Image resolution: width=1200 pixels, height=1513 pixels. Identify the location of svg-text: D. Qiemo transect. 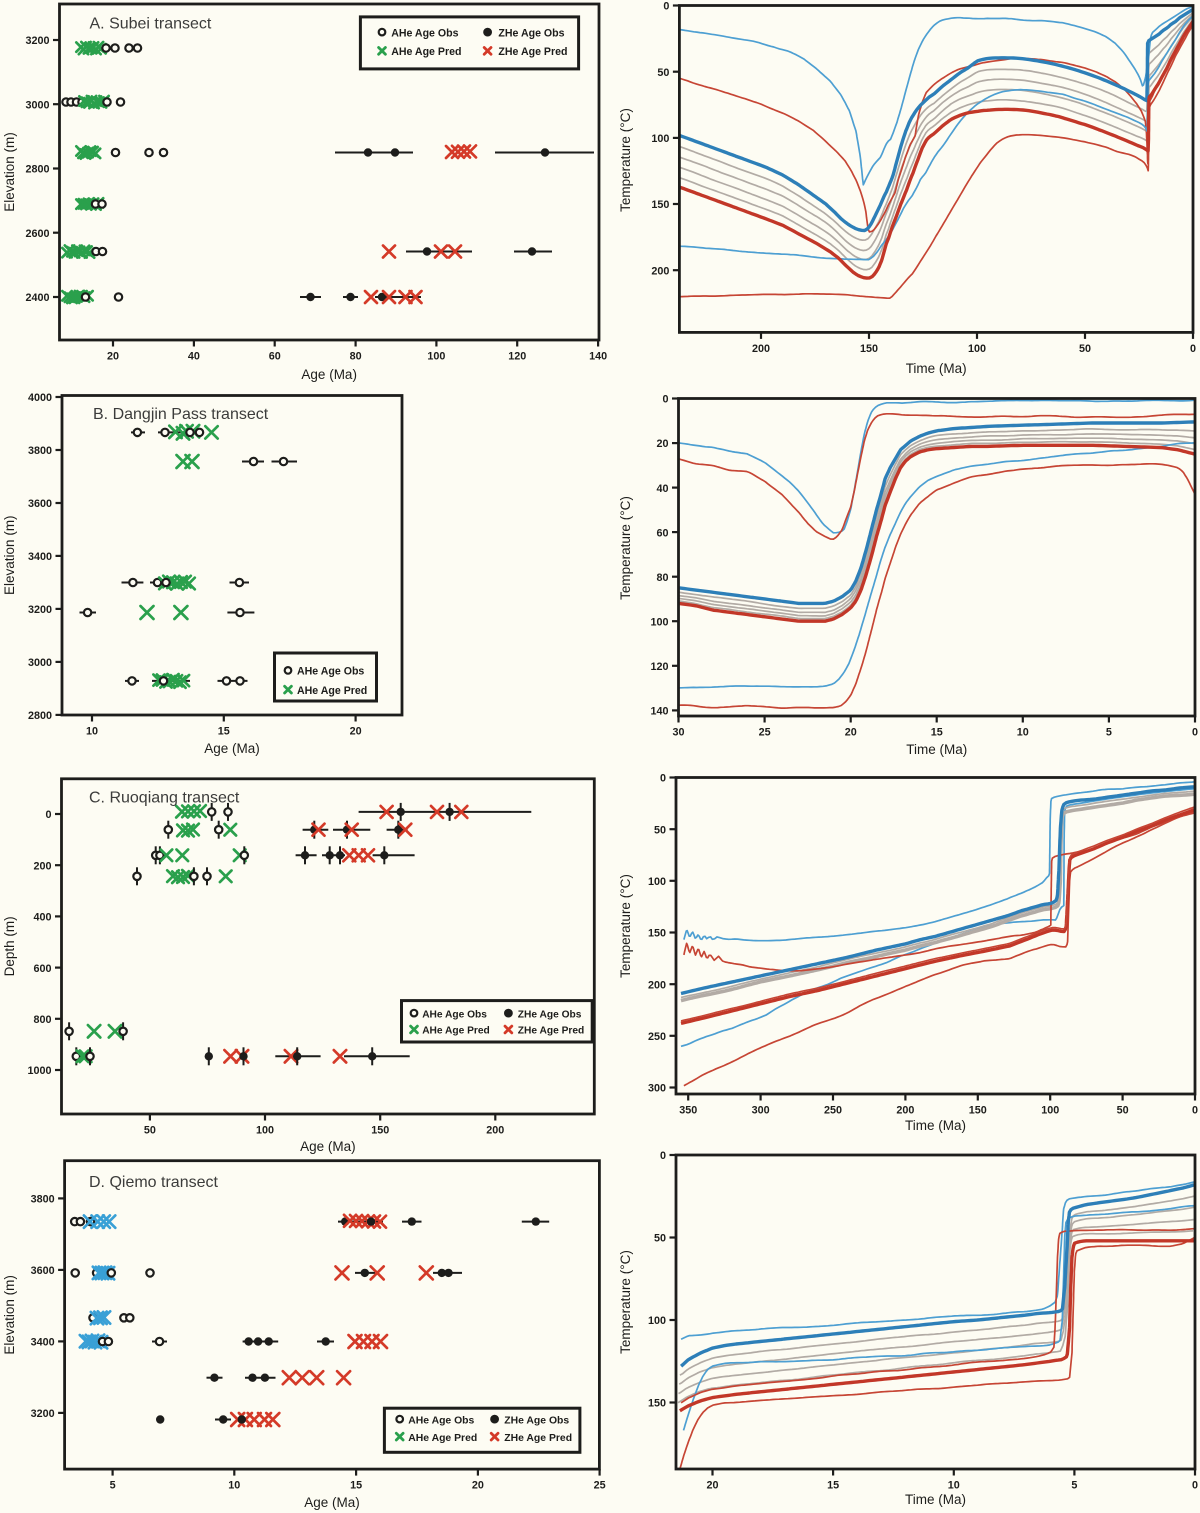
(153, 1182).